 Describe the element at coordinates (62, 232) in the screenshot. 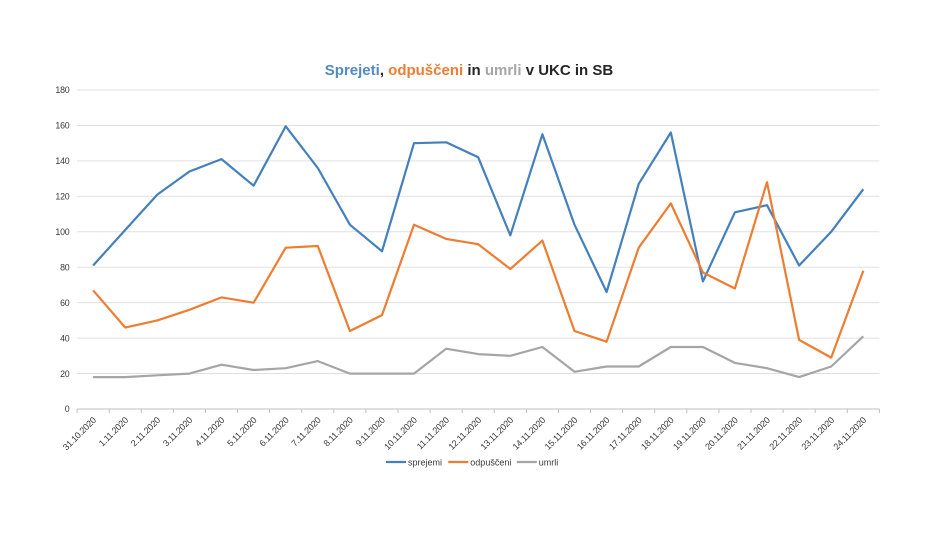

I see `svg-text: 100` at that location.